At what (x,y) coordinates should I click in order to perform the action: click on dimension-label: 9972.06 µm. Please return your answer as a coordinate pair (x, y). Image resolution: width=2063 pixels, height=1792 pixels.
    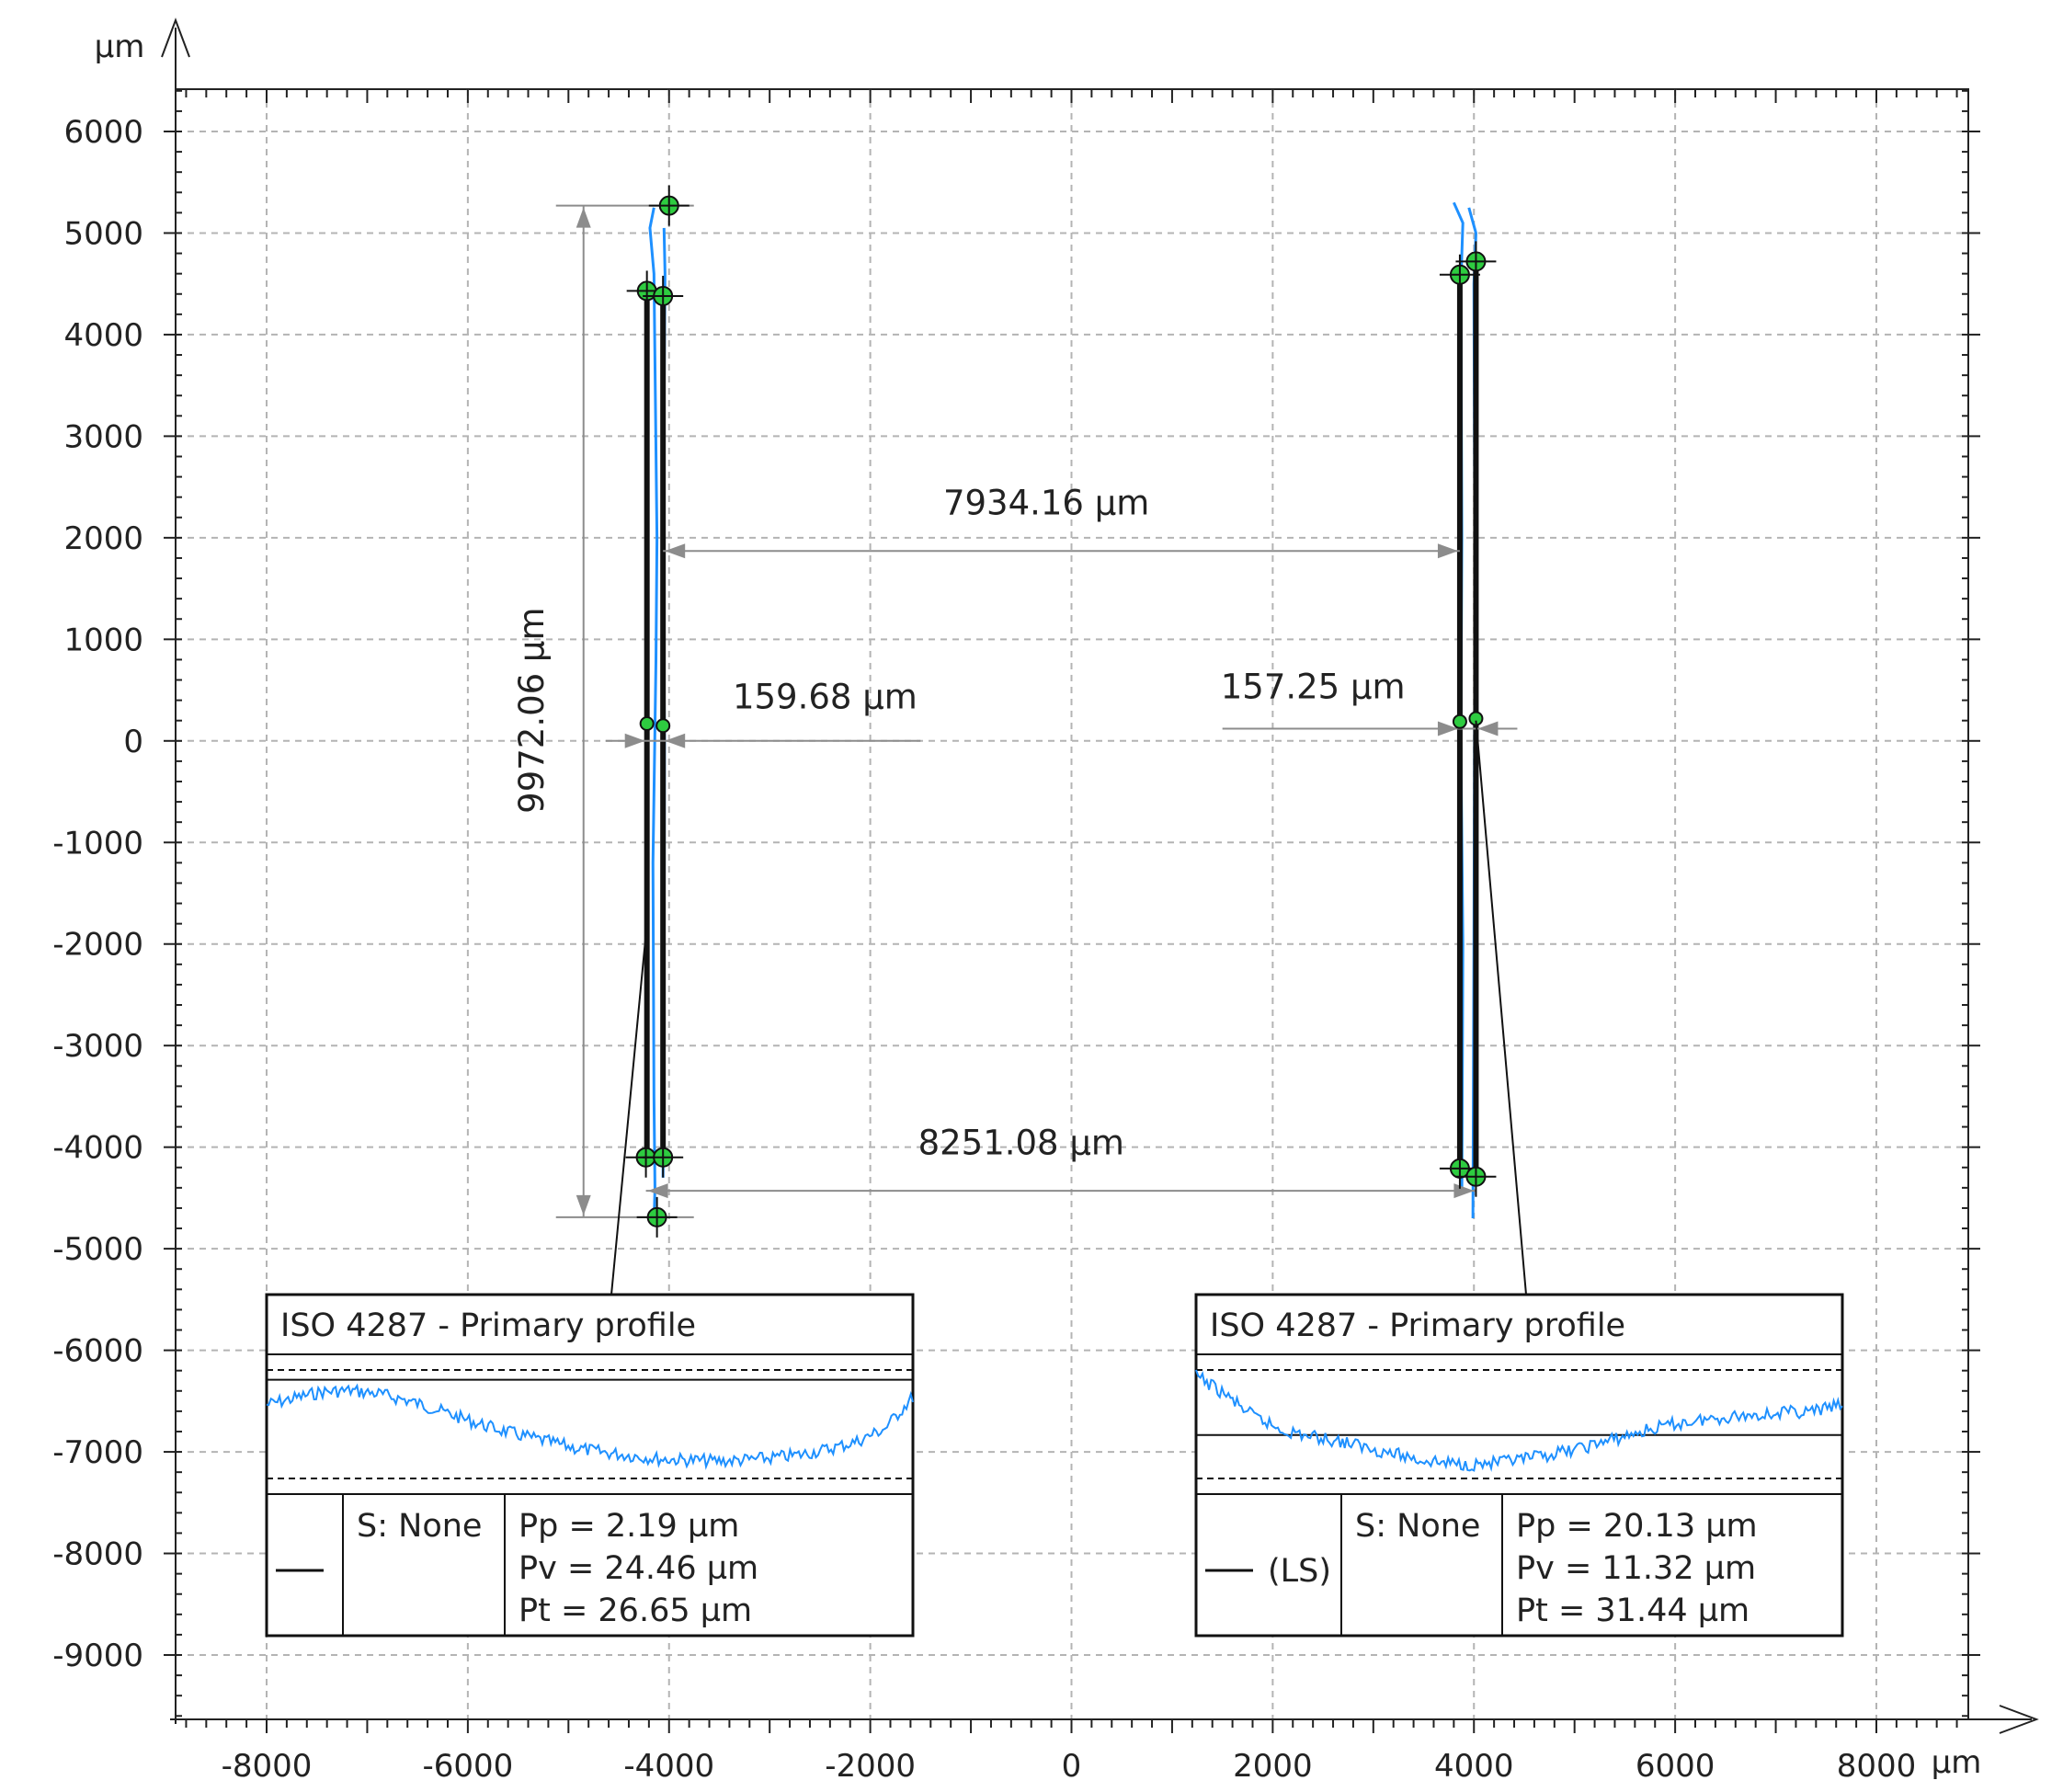
    Looking at the image, I should click on (532, 710).